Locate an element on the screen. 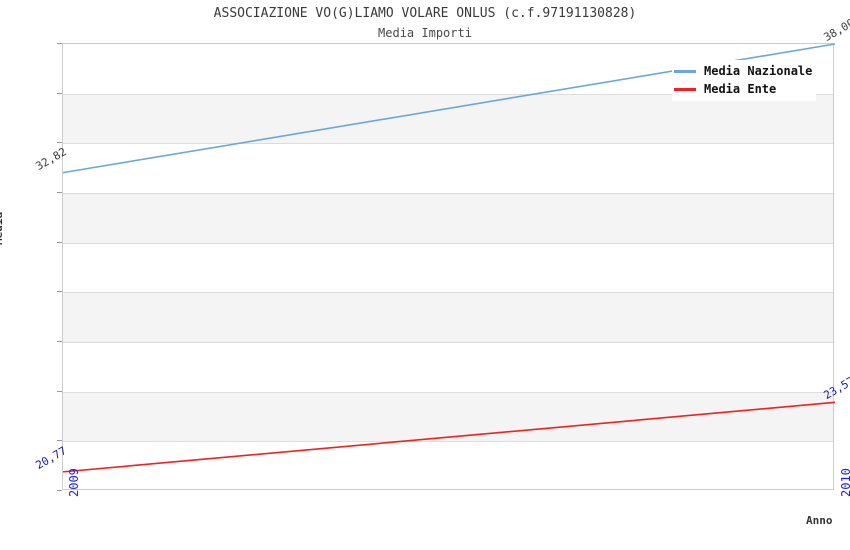  legend-swatch-nazionale is located at coordinates (685, 71).